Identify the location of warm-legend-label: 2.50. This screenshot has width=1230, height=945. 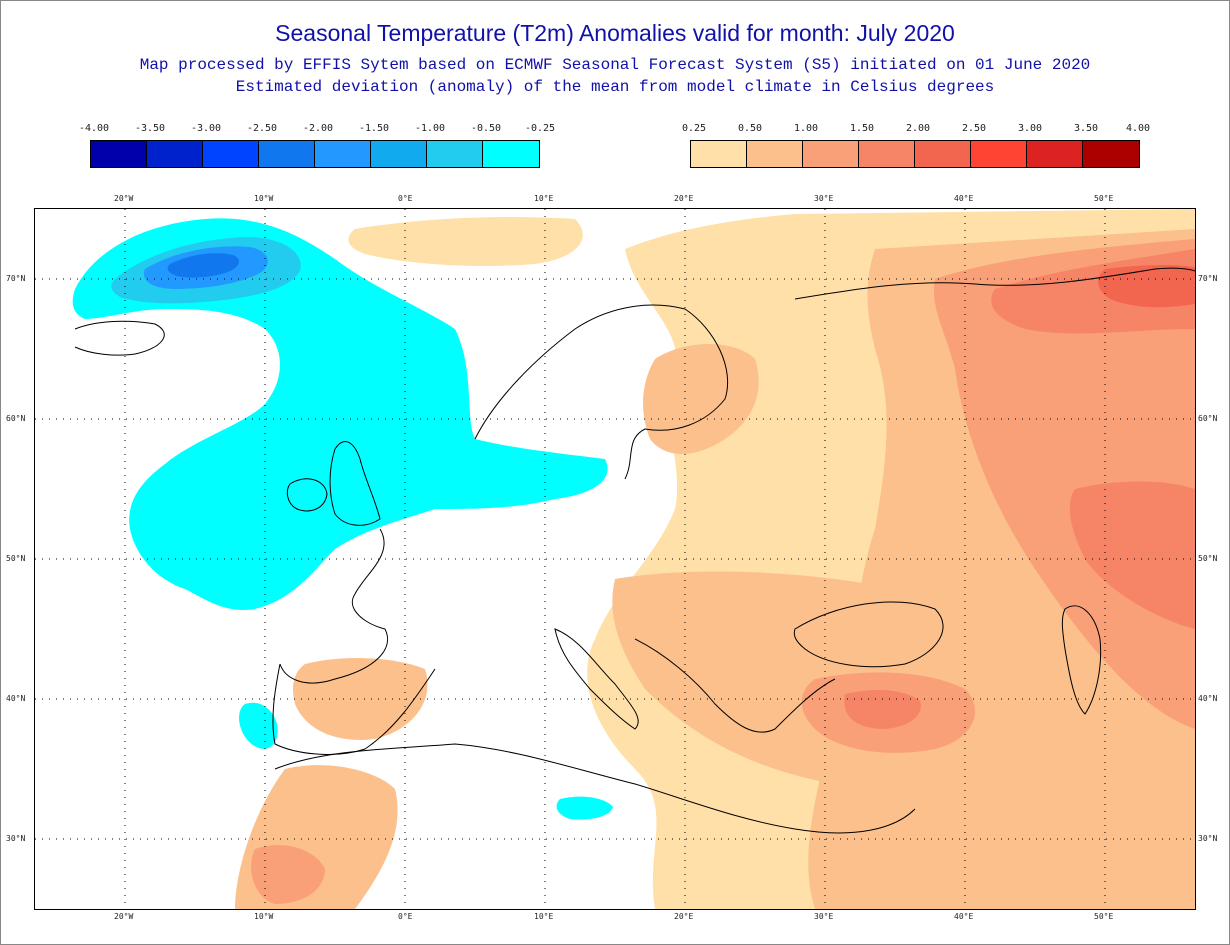
(974, 128).